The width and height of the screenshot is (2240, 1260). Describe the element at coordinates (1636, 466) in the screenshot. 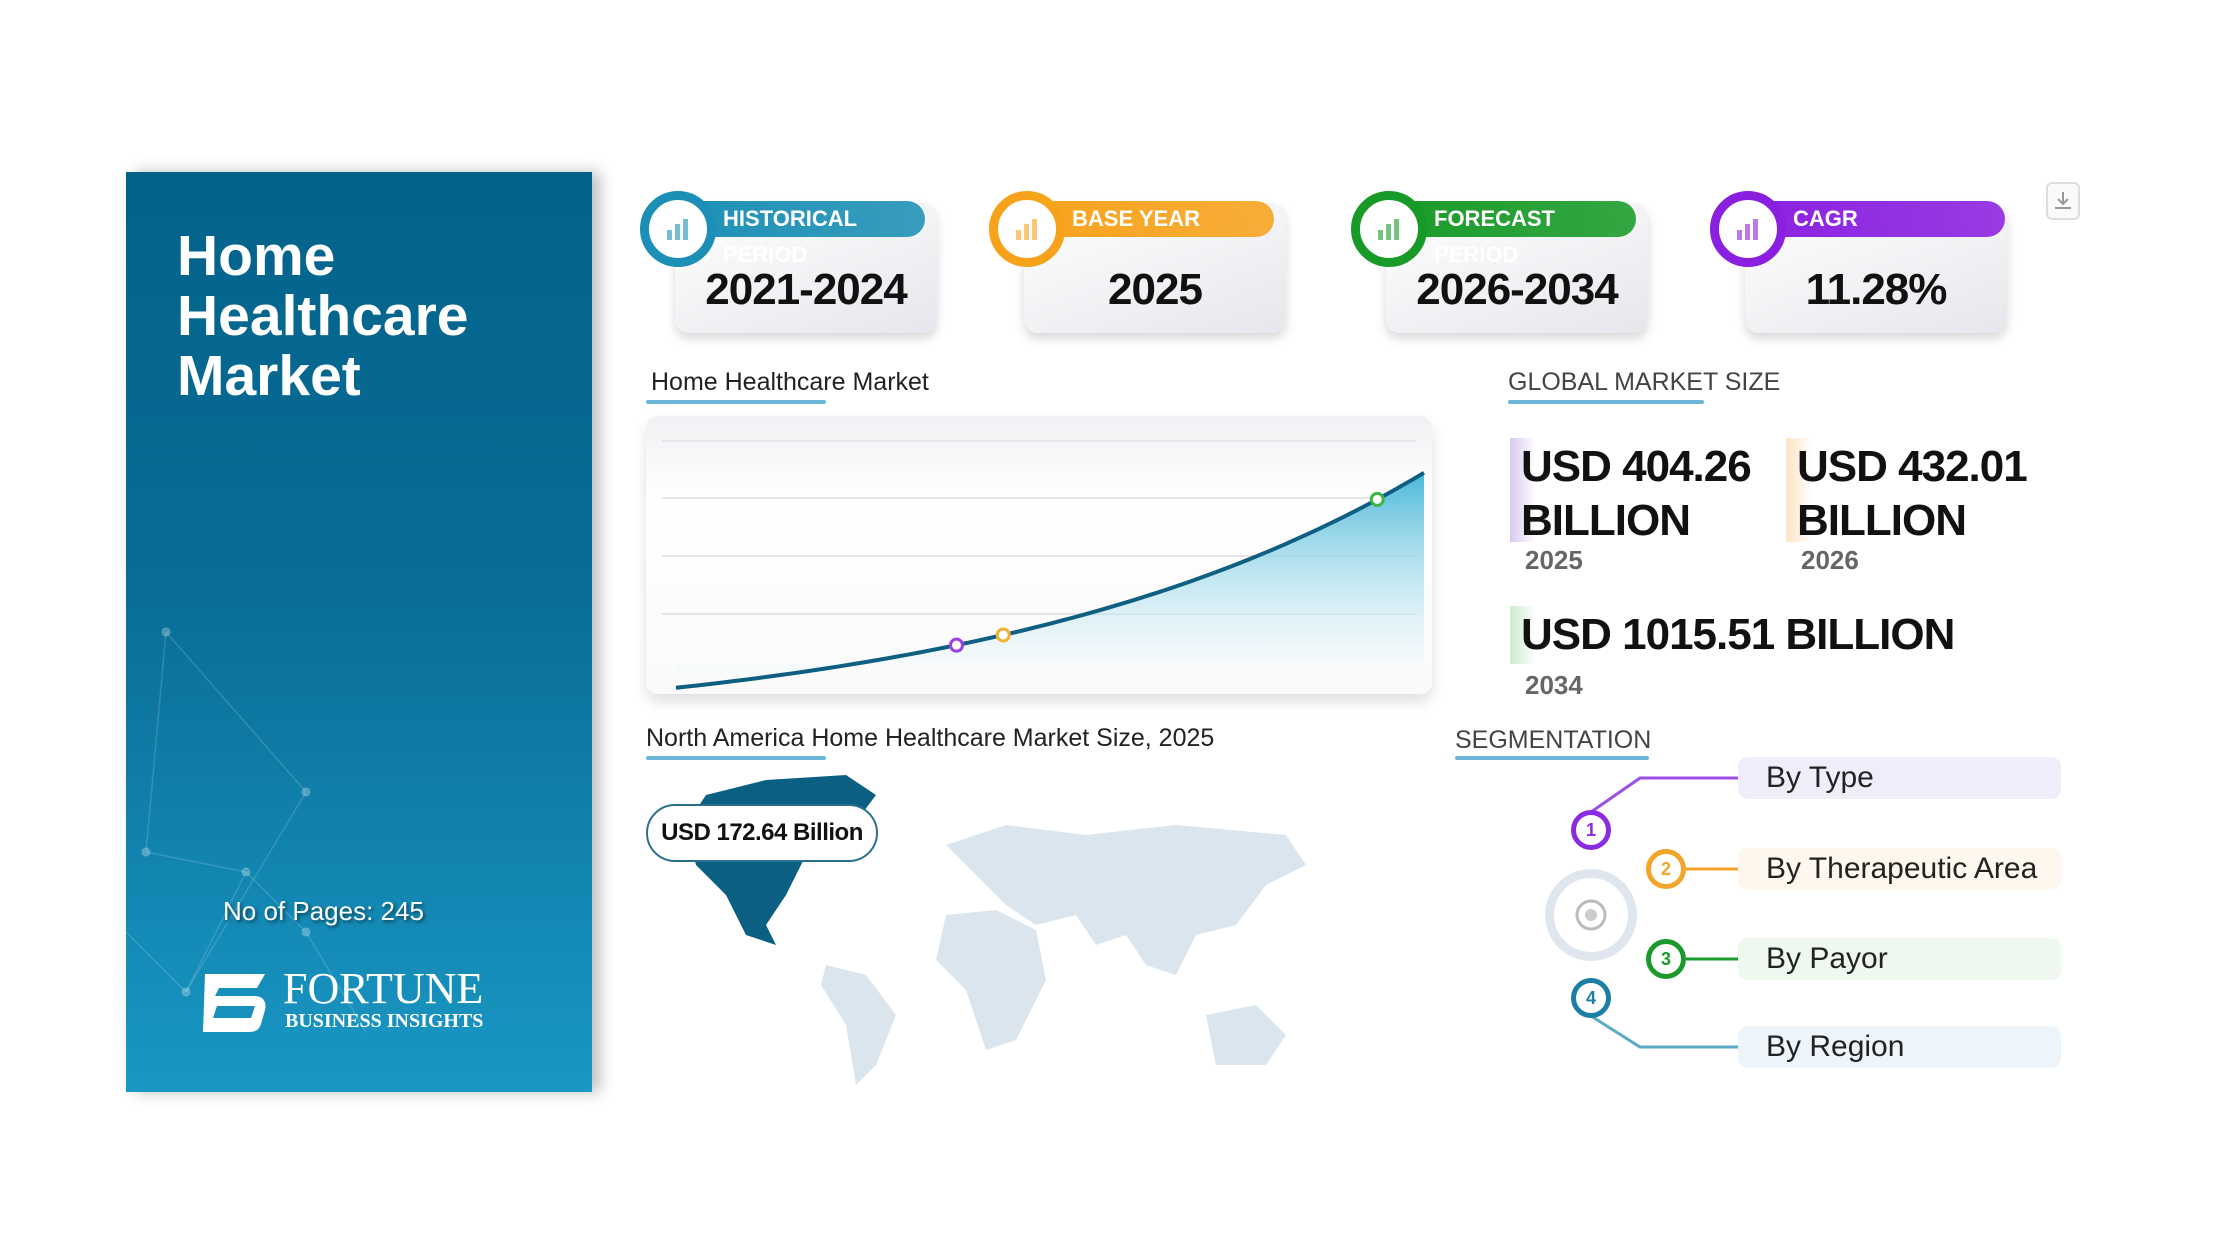

I see `value-line: USD 404.26` at that location.